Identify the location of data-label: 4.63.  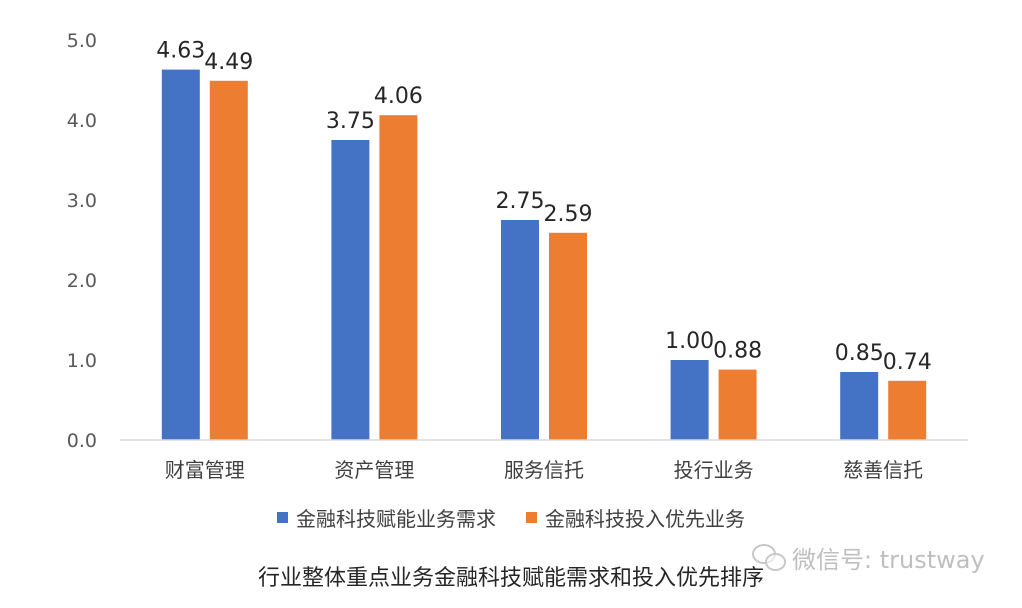
(180, 51).